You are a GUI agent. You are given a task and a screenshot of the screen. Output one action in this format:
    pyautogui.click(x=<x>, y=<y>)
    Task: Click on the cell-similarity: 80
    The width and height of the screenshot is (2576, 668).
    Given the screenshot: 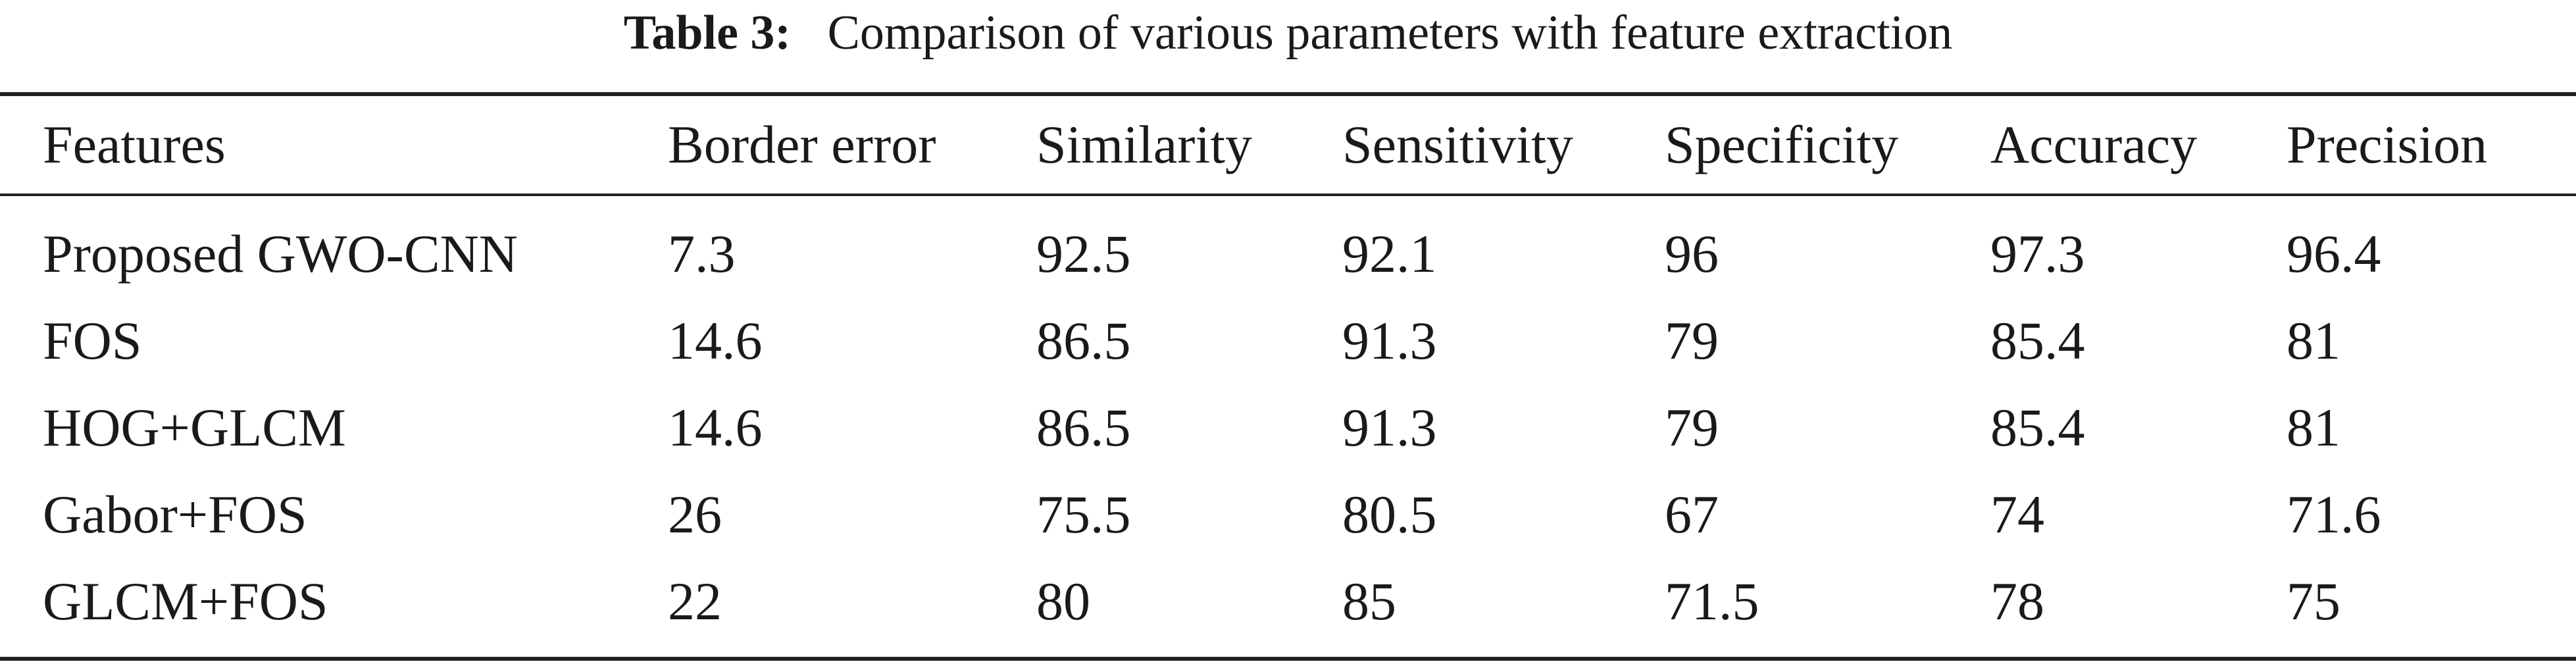 What is the action you would take?
    pyautogui.click(x=1063, y=601)
    